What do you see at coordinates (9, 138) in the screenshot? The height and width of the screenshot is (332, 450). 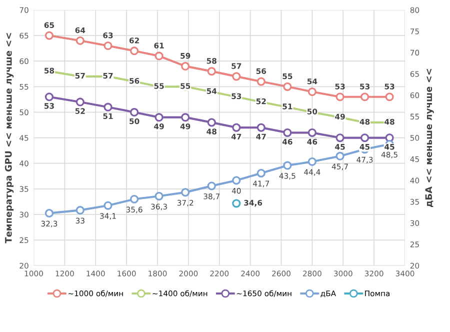 I see `y-axis-title: Температура GPU << меньше лучше <<` at bounding box center [9, 138].